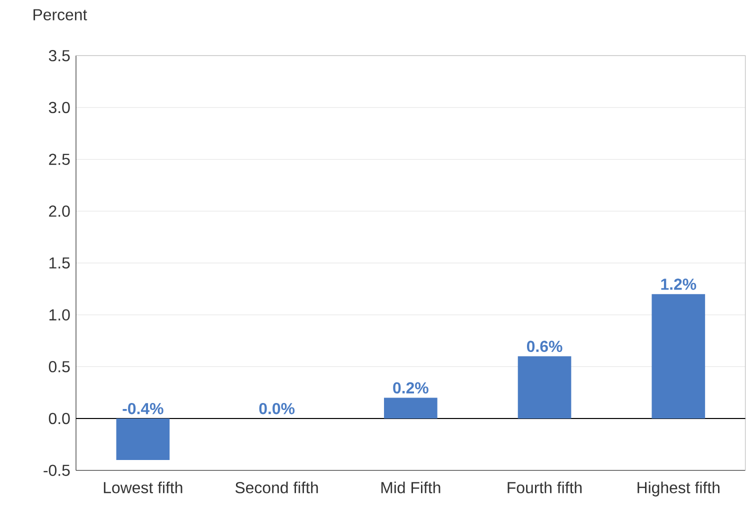  What do you see at coordinates (59, 56) in the screenshot?
I see `y-tick-label: 3.5` at bounding box center [59, 56].